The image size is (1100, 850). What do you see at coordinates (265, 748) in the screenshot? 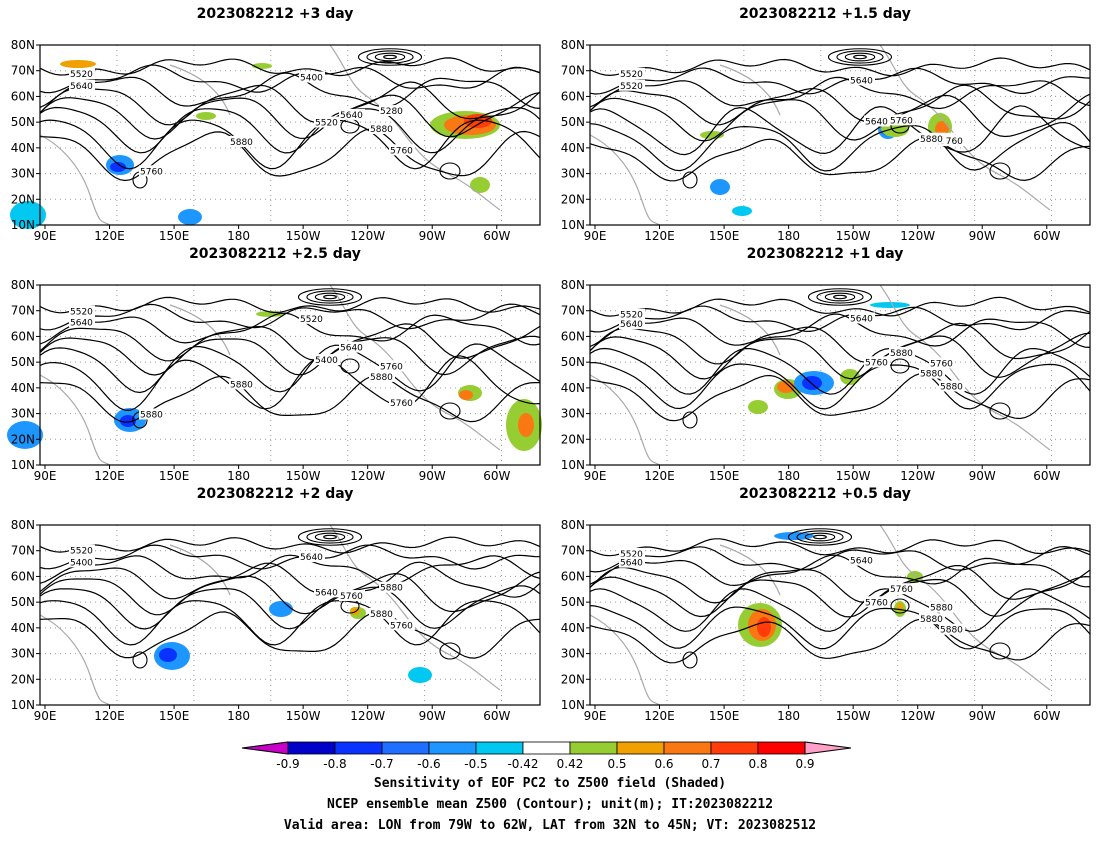
I see `colorbar-low-extend` at bounding box center [265, 748].